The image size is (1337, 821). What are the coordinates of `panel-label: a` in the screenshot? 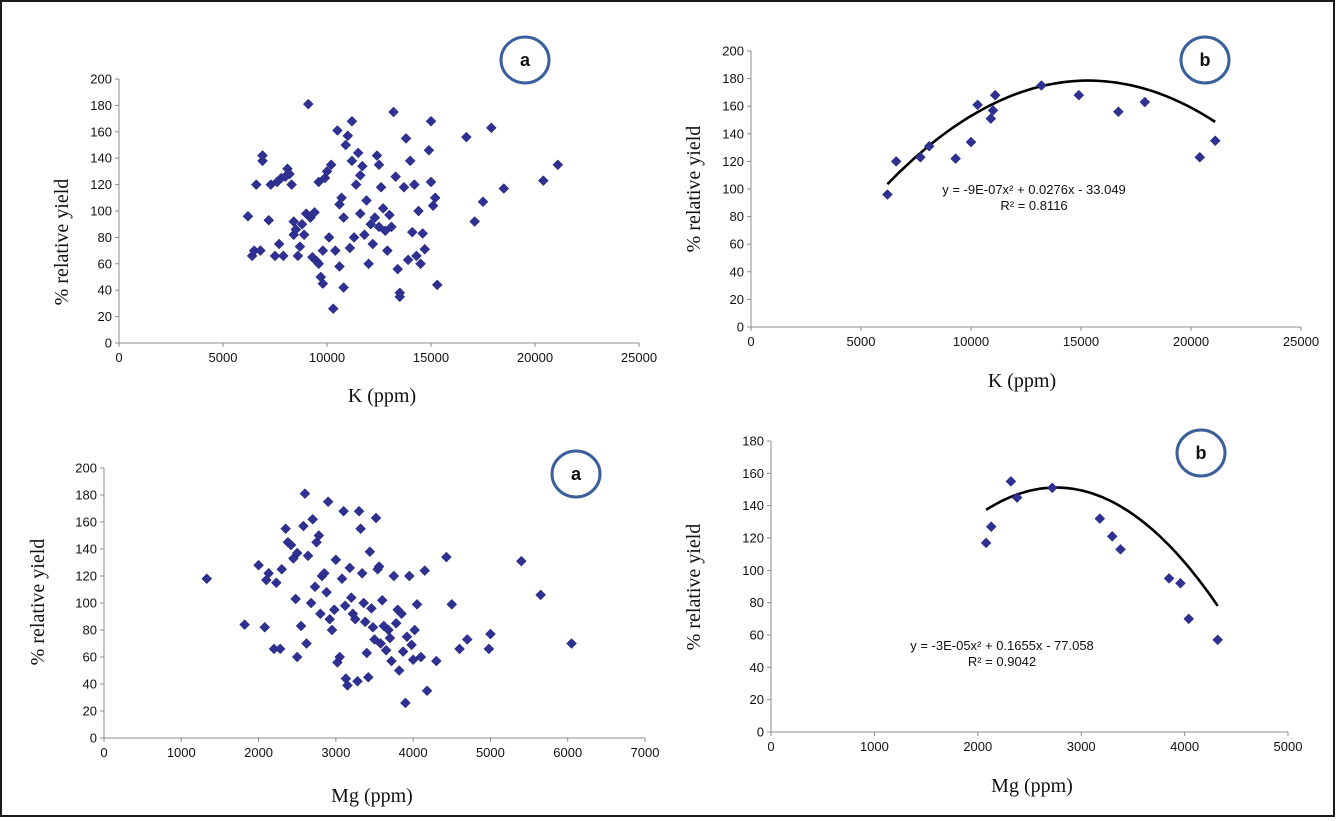 It's located at (525, 60).